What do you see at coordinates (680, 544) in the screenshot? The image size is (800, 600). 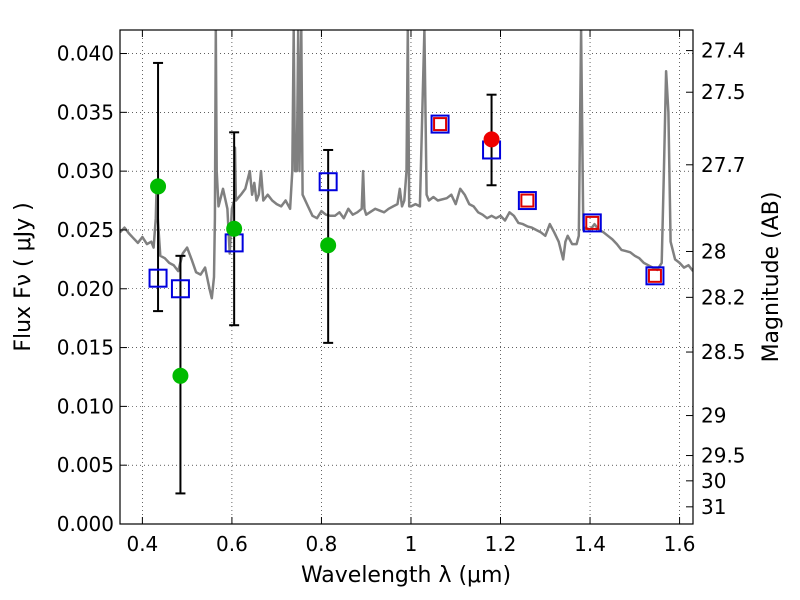 I see `x-tick-label: 1.6` at bounding box center [680, 544].